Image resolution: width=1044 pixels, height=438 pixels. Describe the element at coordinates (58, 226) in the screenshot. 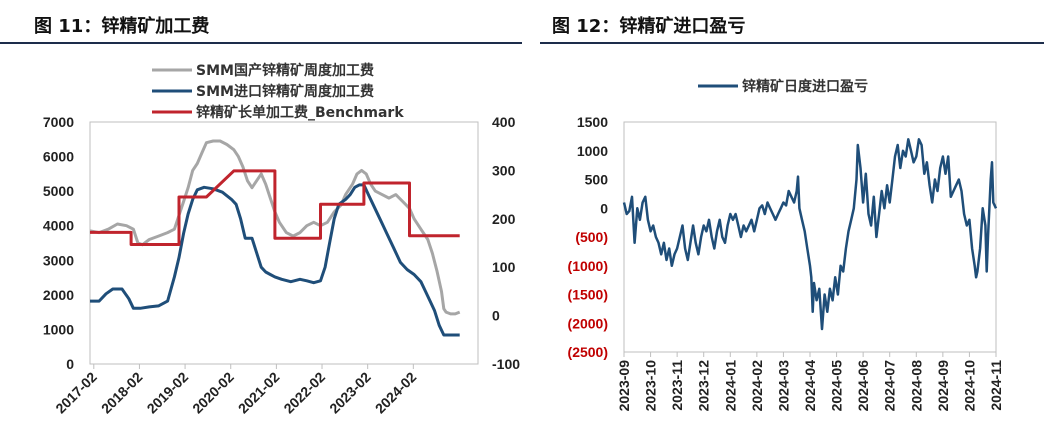

I see `left-y-tick-label: 4000` at that location.